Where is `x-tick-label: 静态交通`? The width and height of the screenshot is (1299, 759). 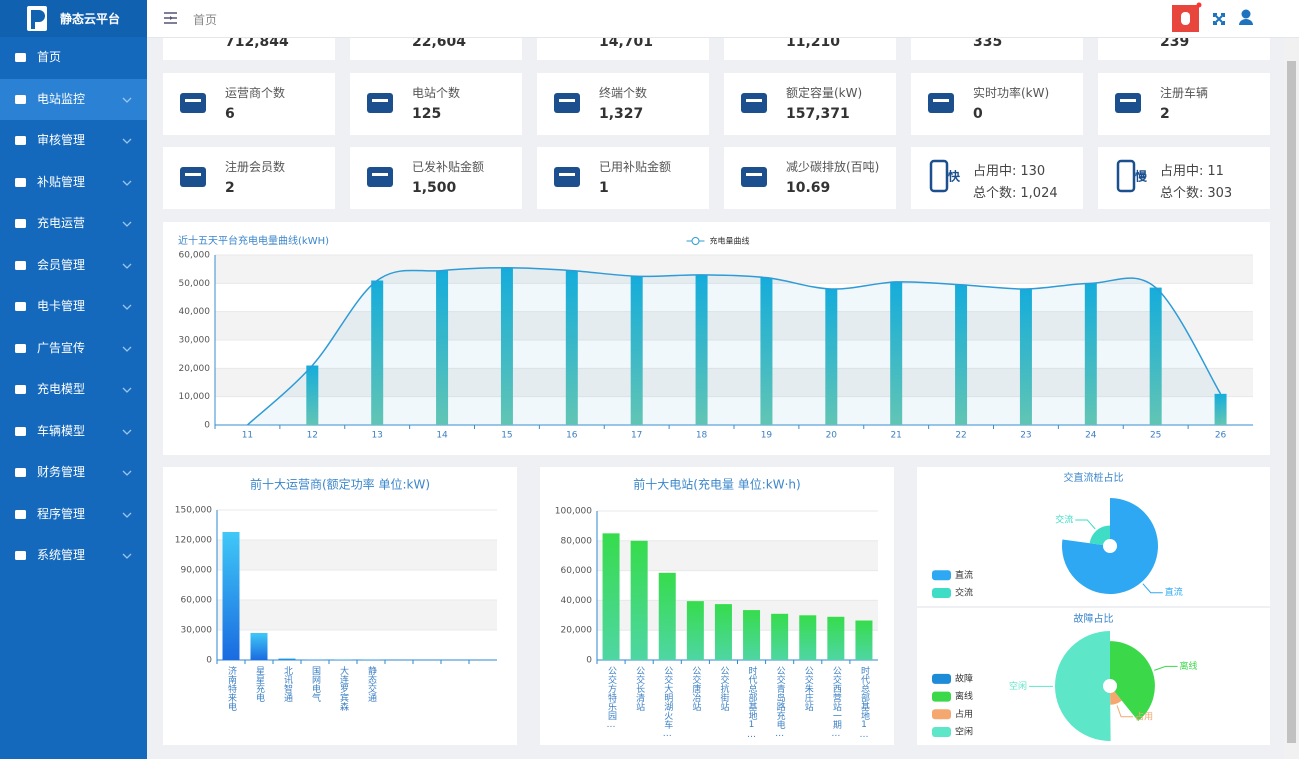
x-tick-label: 静态交通 is located at coordinates (371, 684).